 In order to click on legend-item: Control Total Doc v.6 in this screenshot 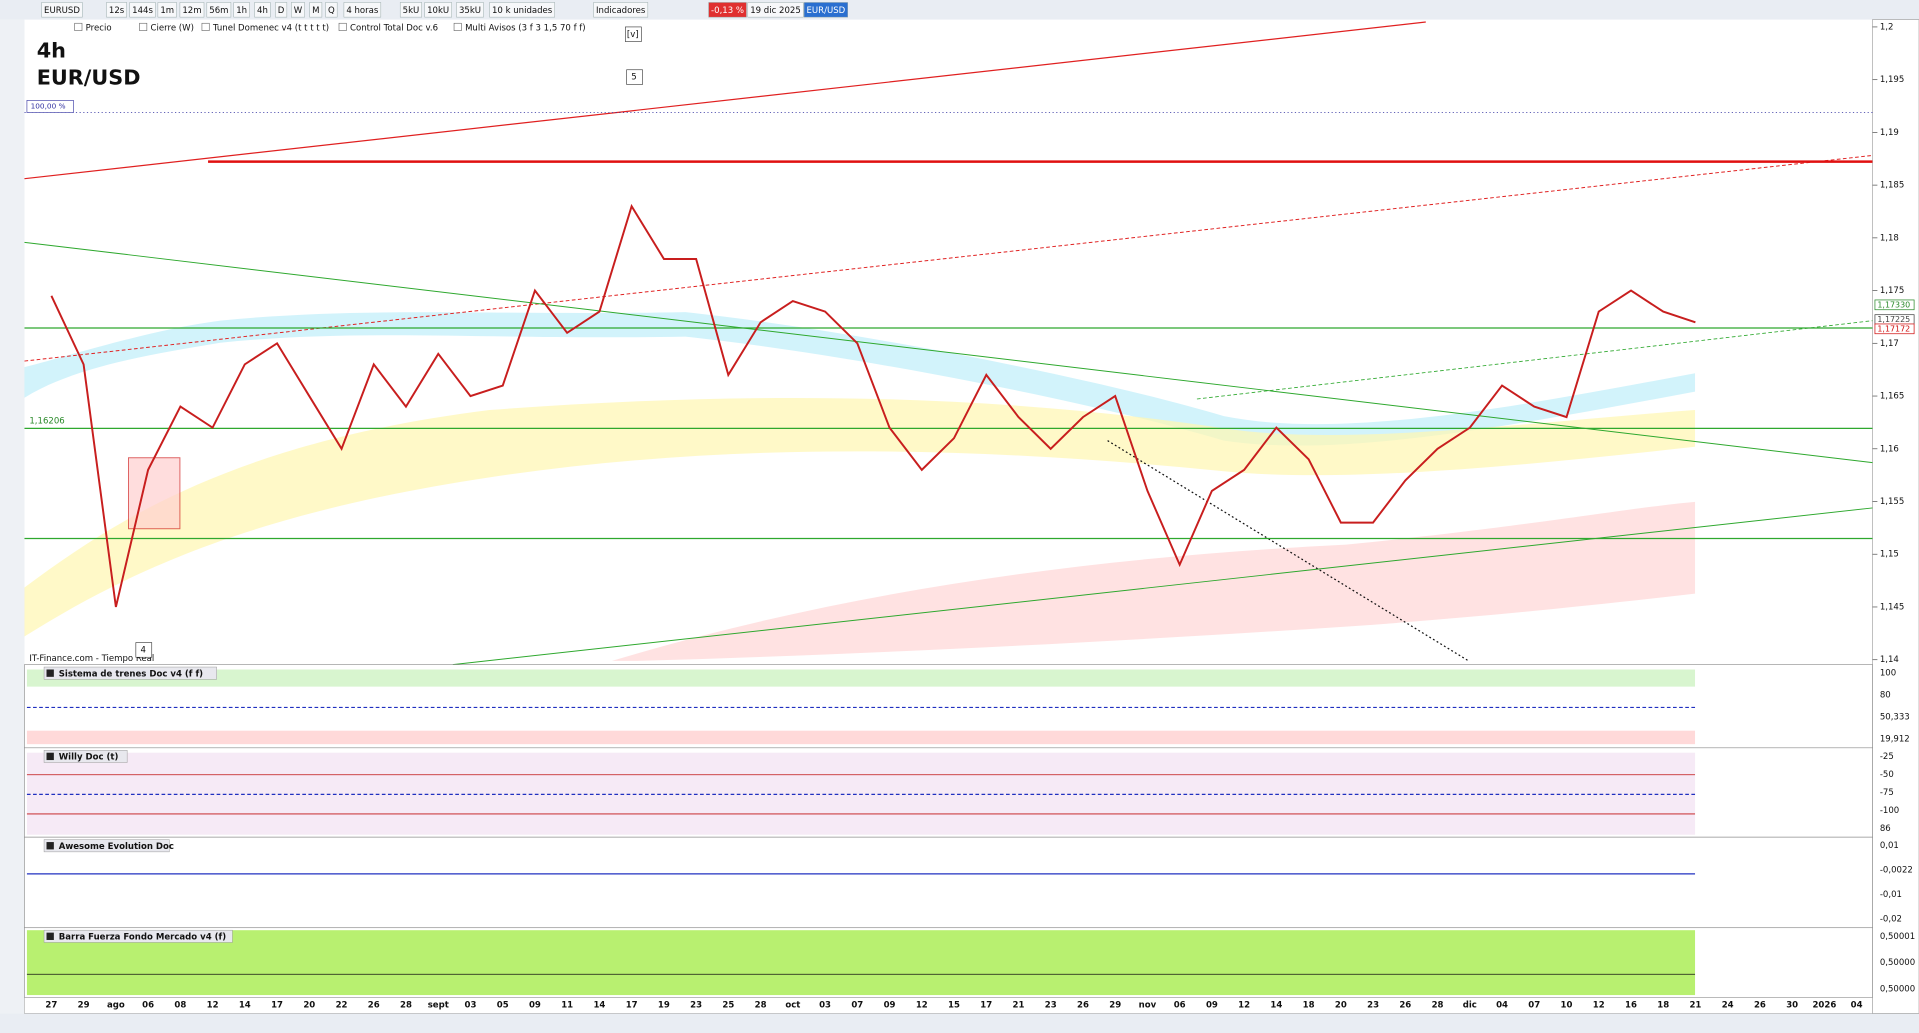, I will do `click(394, 29)`.